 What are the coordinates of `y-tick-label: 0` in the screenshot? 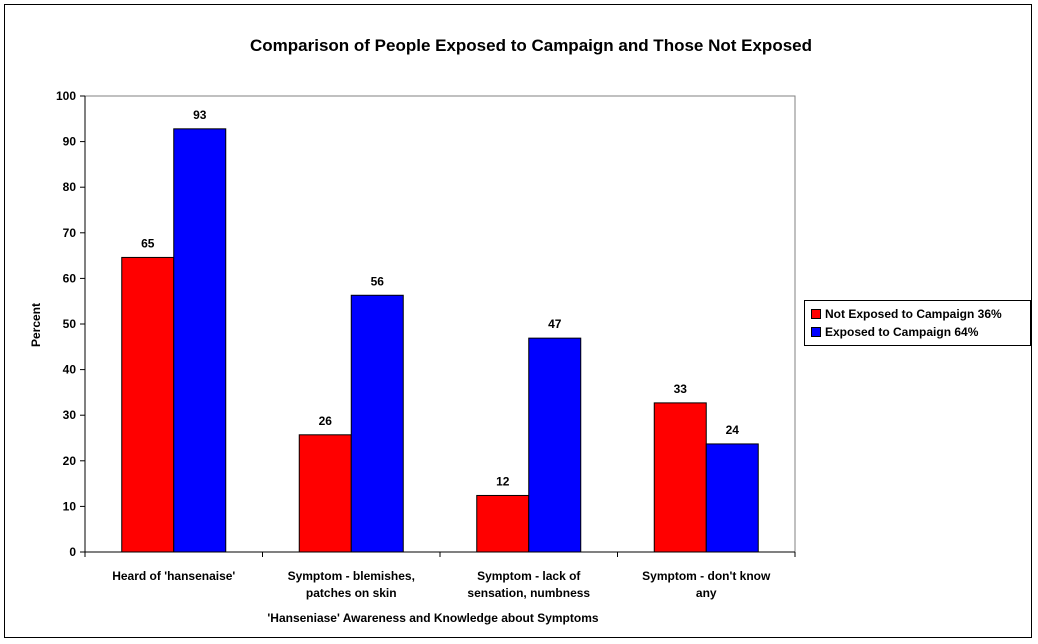 It's located at (72, 552).